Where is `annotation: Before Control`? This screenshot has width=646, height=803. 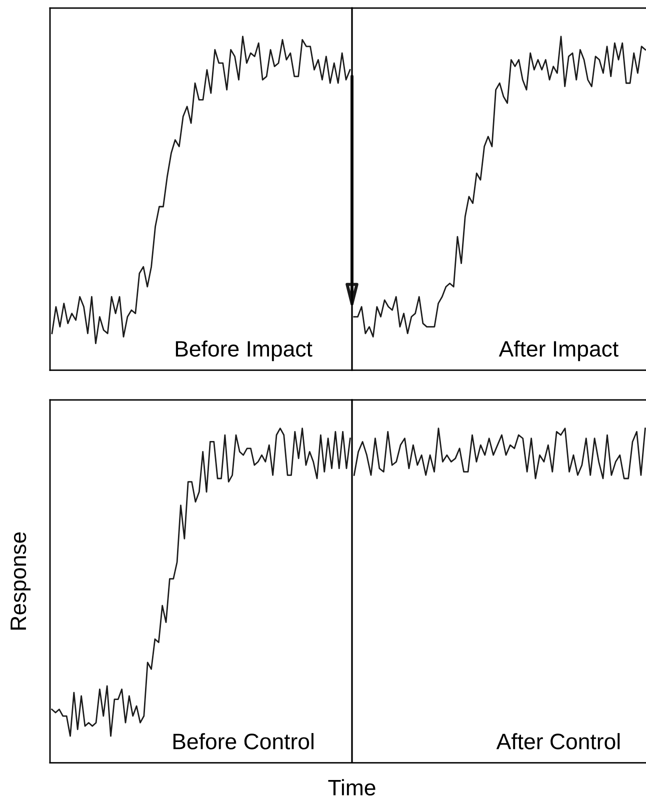
annotation: Before Control is located at coordinates (243, 741).